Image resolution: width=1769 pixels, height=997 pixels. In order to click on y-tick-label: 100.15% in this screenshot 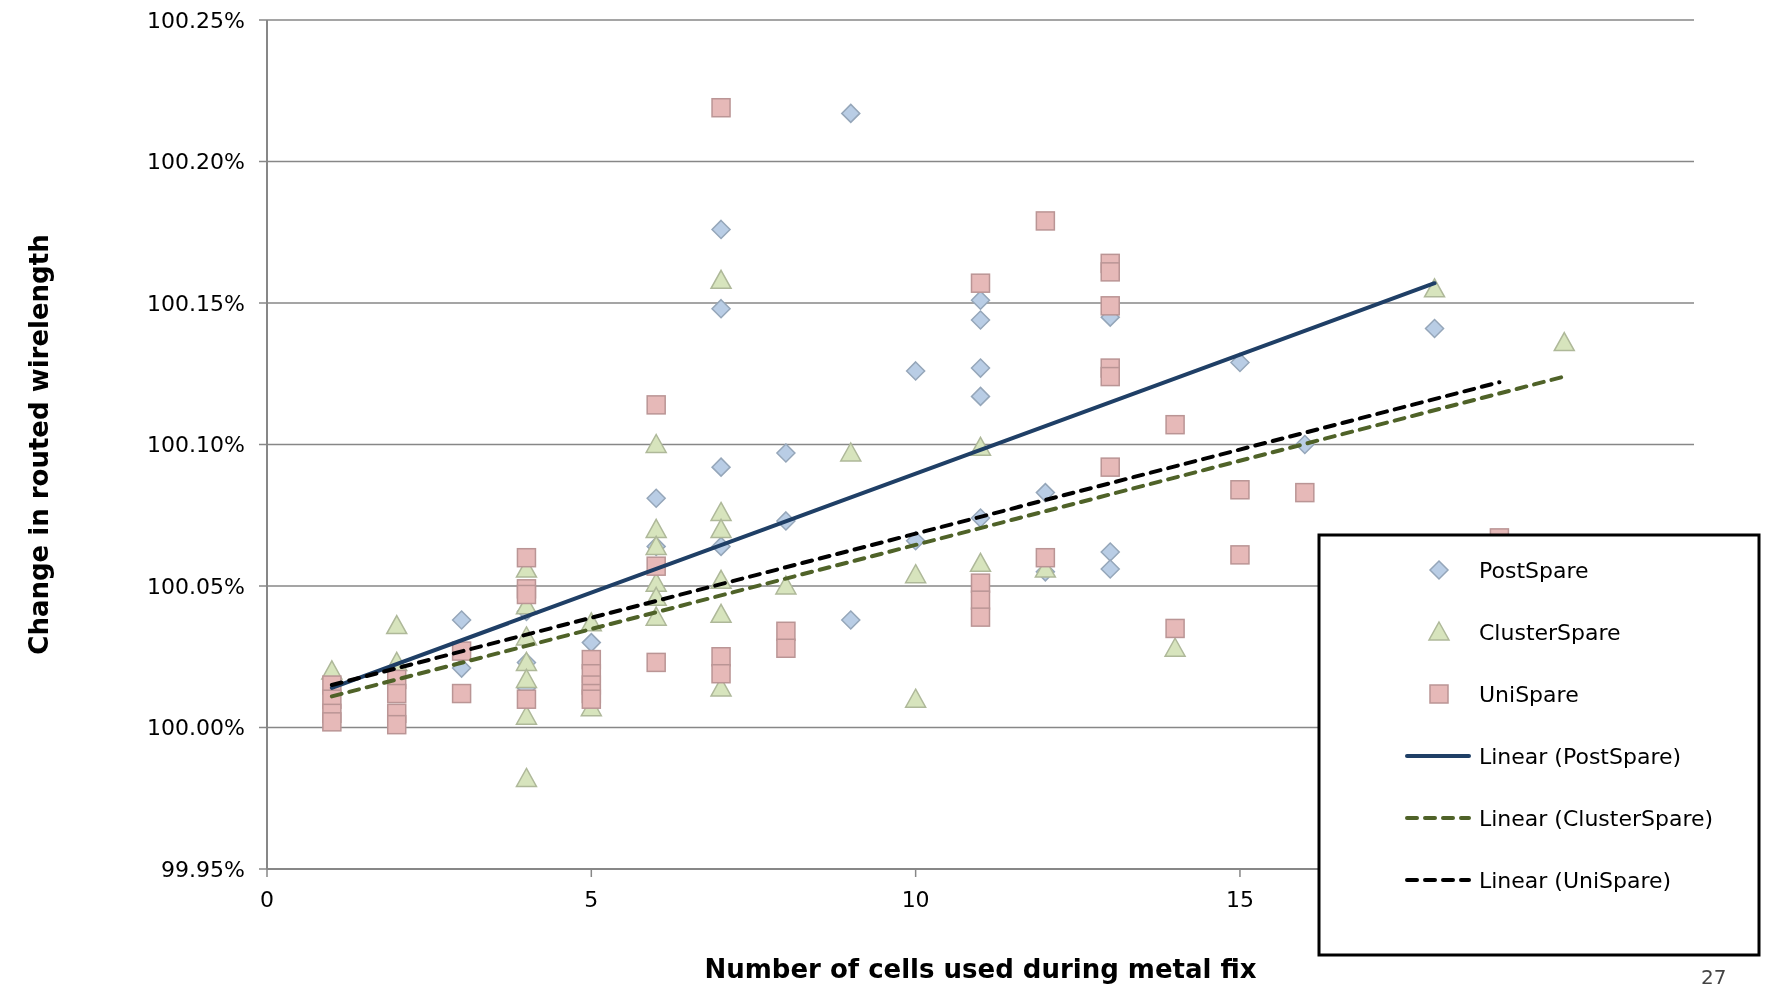, I will do `click(196, 303)`.